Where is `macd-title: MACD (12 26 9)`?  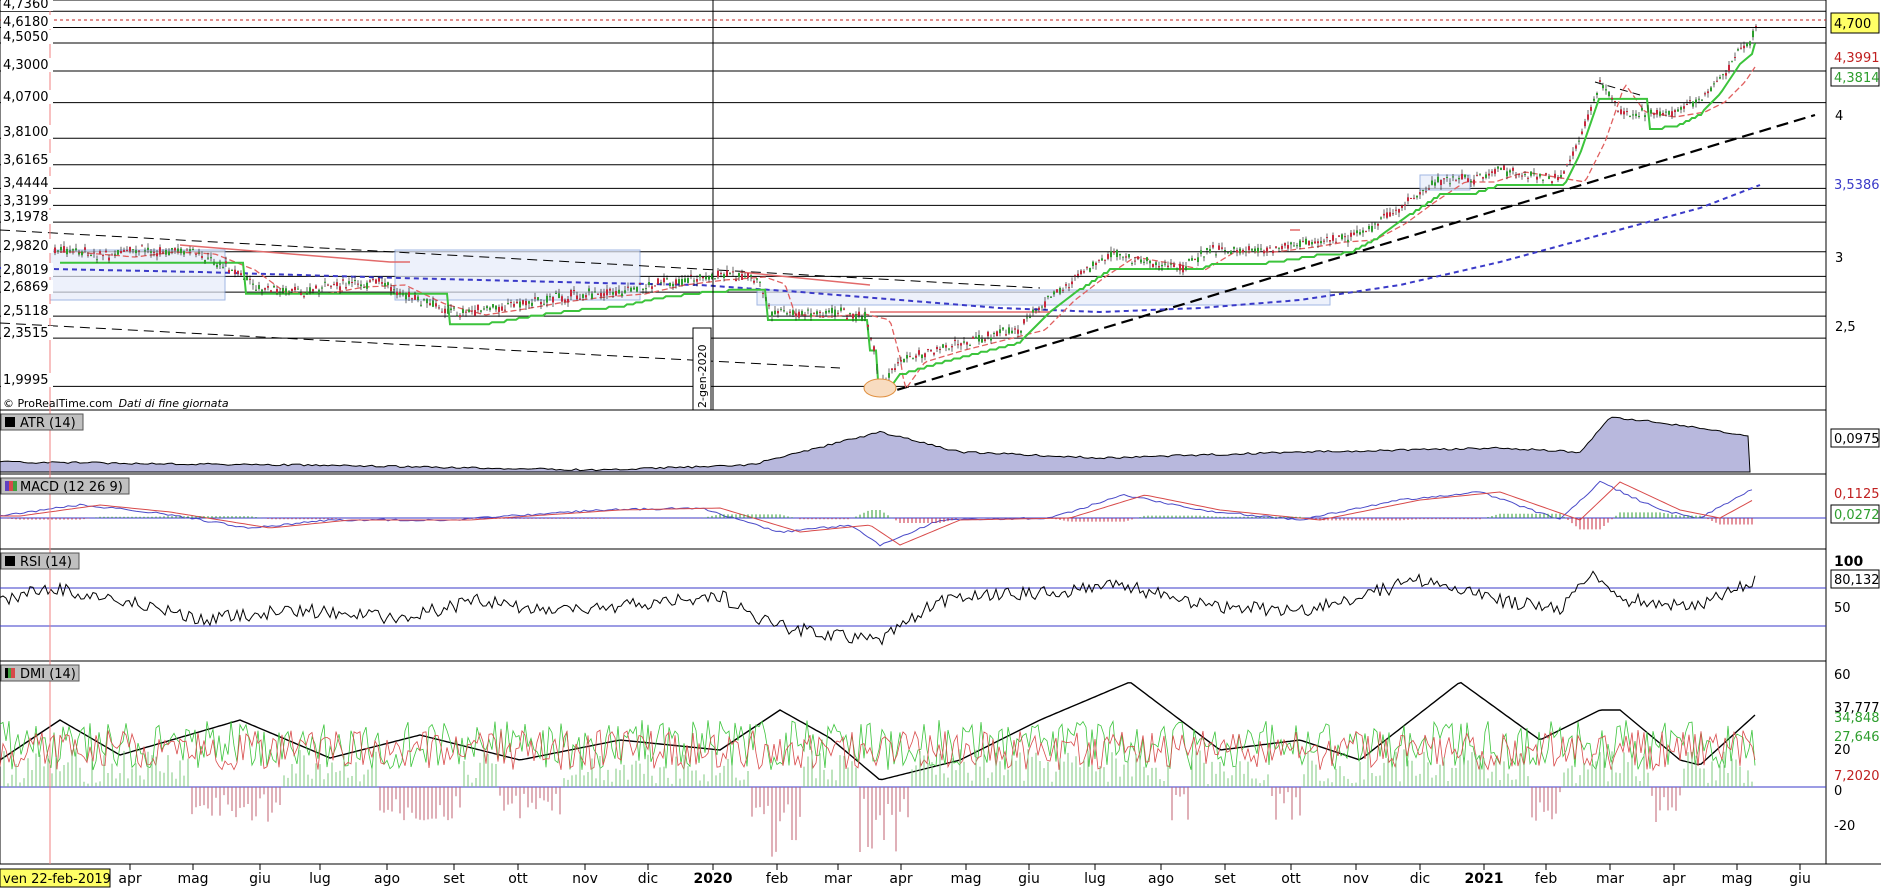
macd-title: MACD (12 26 9) is located at coordinates (65, 486).